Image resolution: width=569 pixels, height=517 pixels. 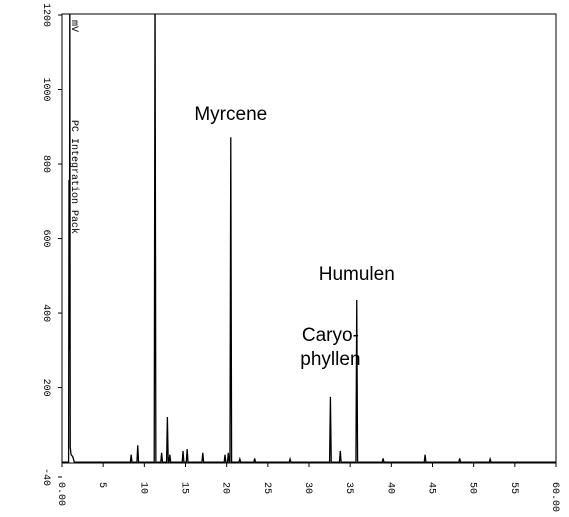 I want to click on peak-label: Myrcene, so click(x=230, y=114).